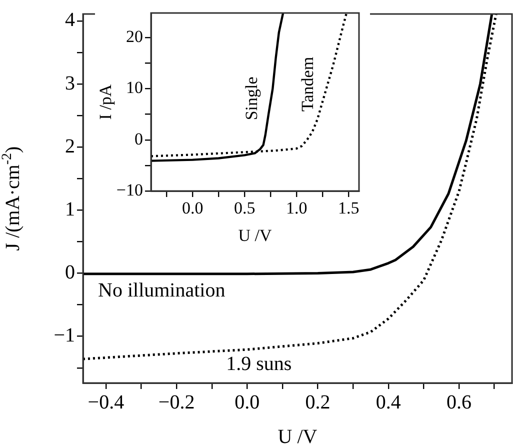 The image size is (513, 447). What do you see at coordinates (259, 364) in the screenshot?
I see `series-label: 1.9 suns` at bounding box center [259, 364].